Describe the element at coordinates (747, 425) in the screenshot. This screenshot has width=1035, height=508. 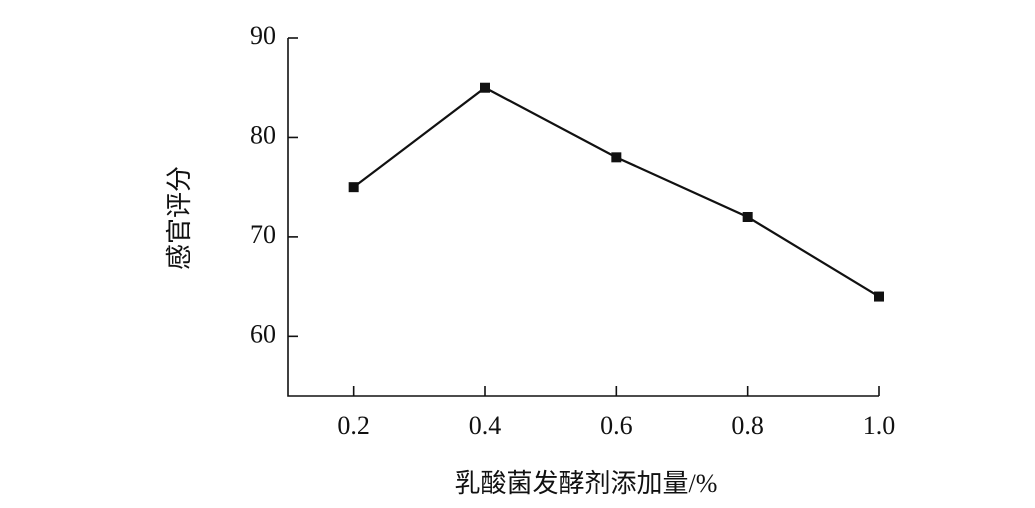
I see `x-tick-label: 0.8` at that location.